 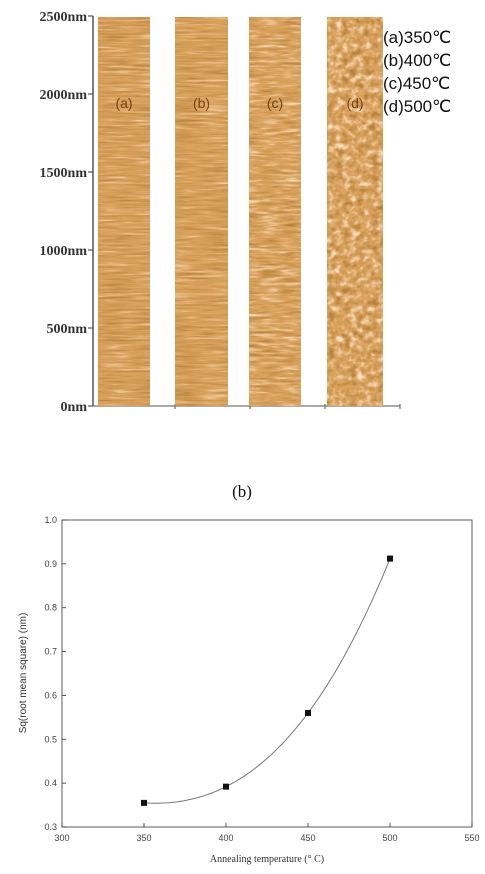 I want to click on x-tick-label: 450, so click(x=307, y=838).